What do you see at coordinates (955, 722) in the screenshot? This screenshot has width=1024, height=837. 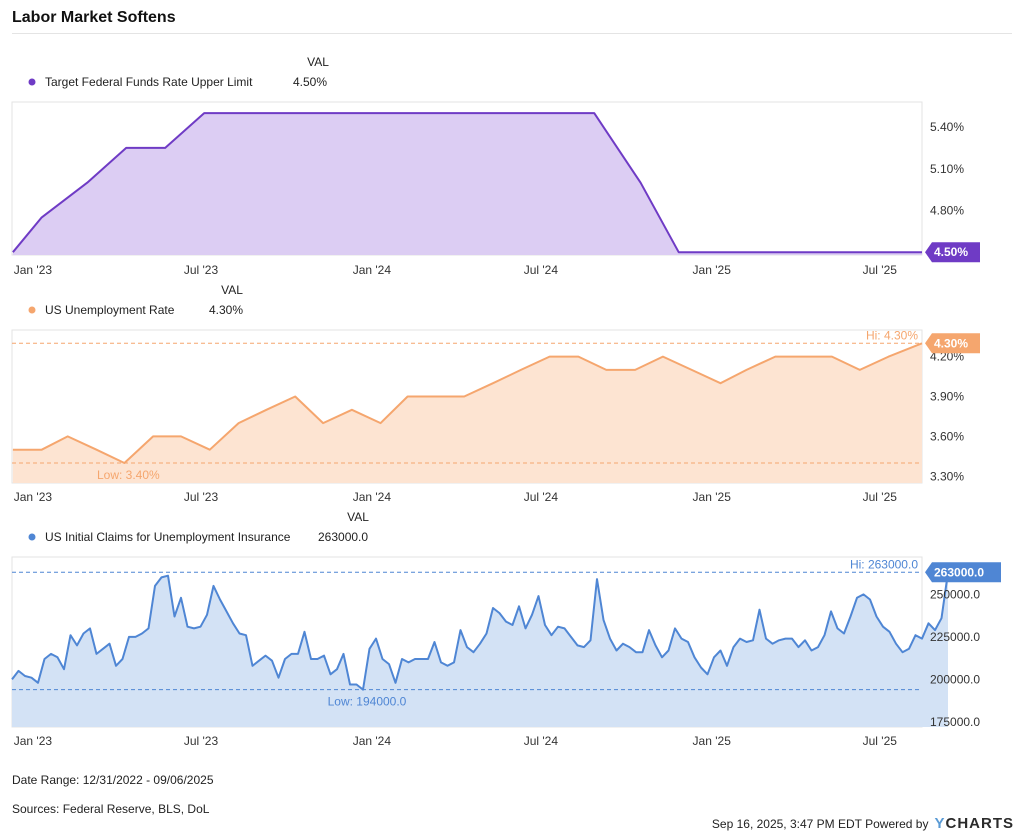 I see `y-tick-label: 175000.0` at bounding box center [955, 722].